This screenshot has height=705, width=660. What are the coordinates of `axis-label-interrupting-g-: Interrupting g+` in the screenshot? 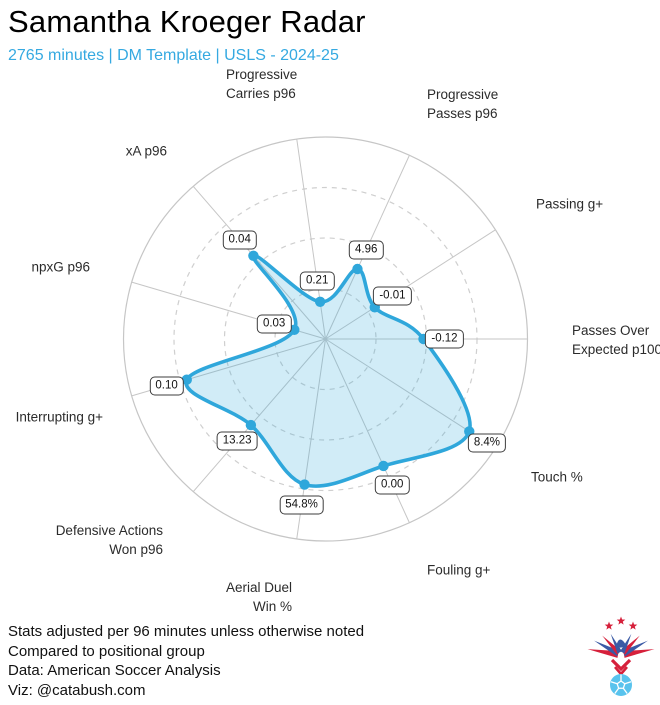 It's located at (59, 417).